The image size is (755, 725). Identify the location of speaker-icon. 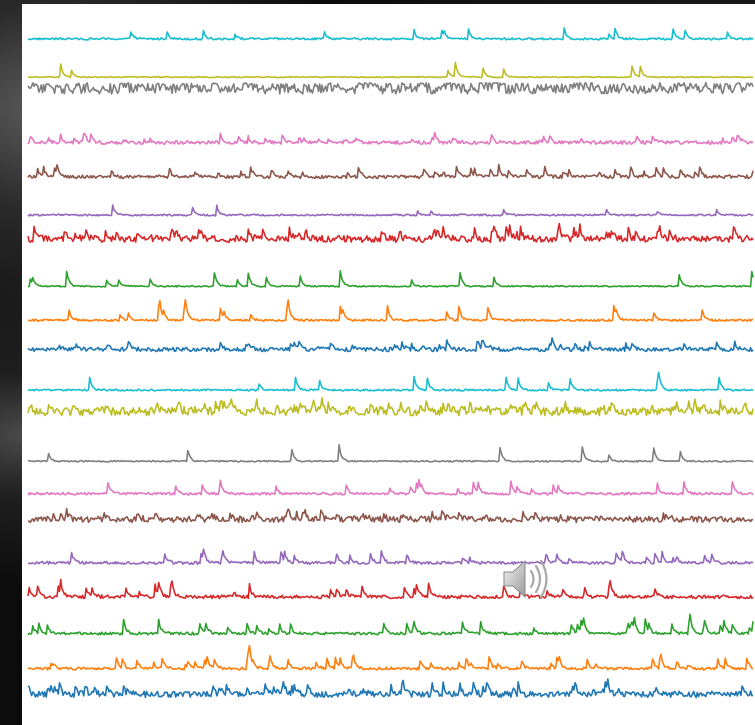
(526, 579).